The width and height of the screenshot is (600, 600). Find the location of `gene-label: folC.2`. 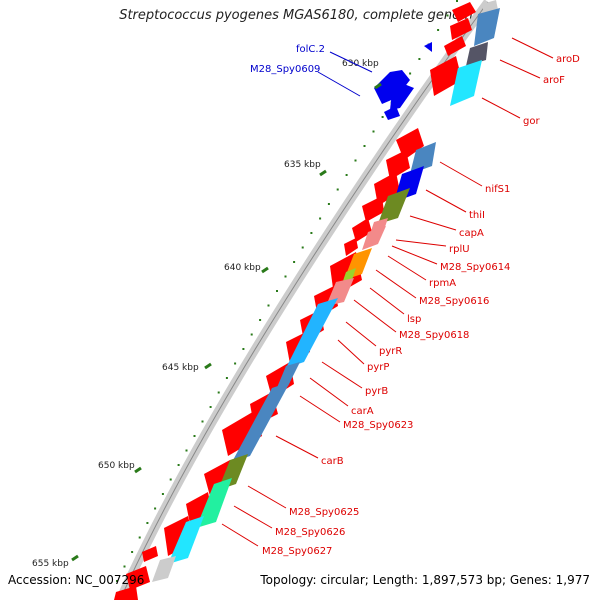

gene-label: folC.2 is located at coordinates (310, 49).